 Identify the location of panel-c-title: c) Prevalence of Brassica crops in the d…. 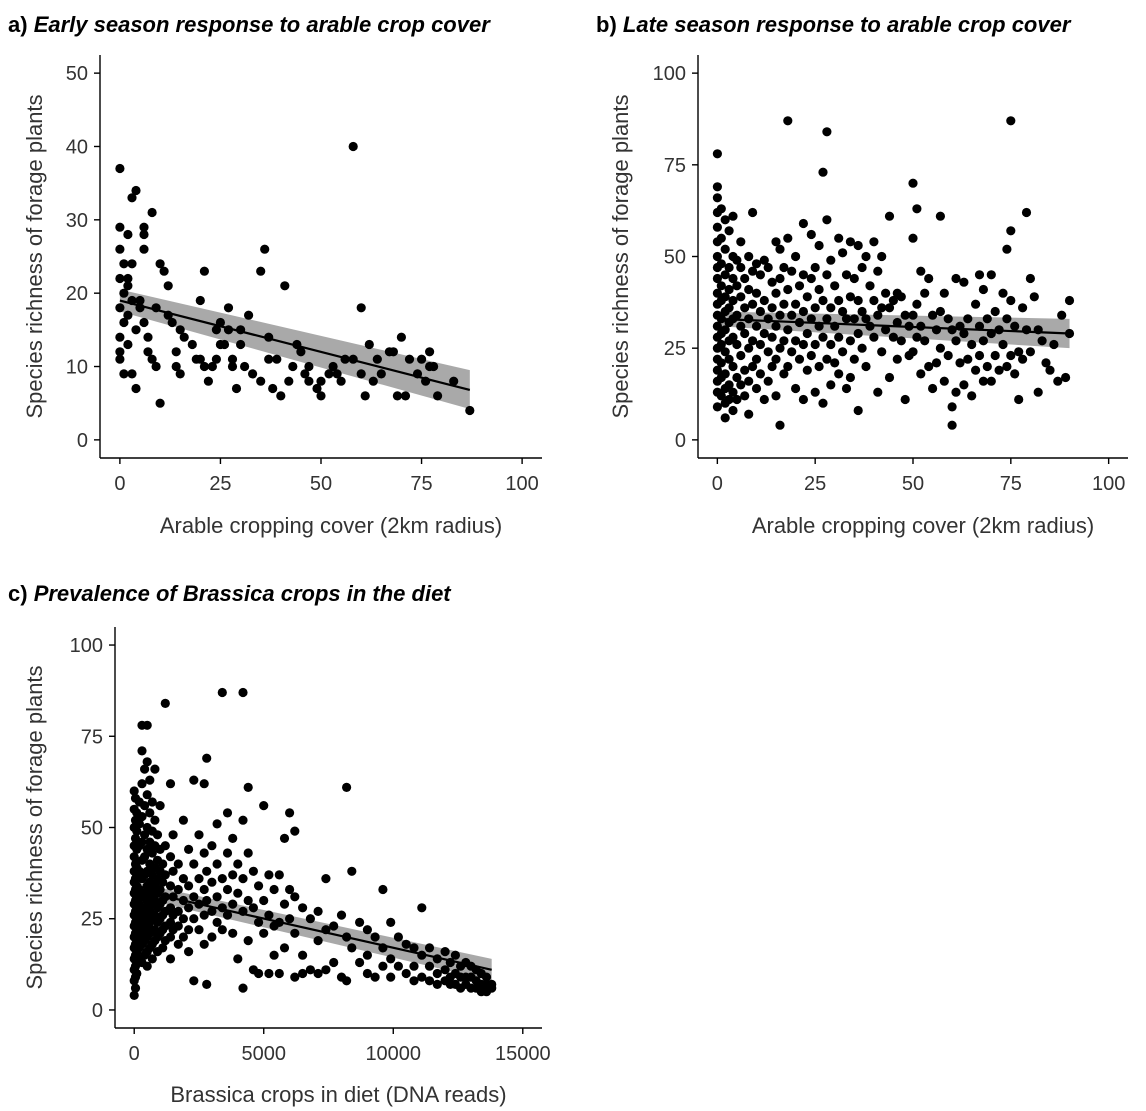
(229, 594).